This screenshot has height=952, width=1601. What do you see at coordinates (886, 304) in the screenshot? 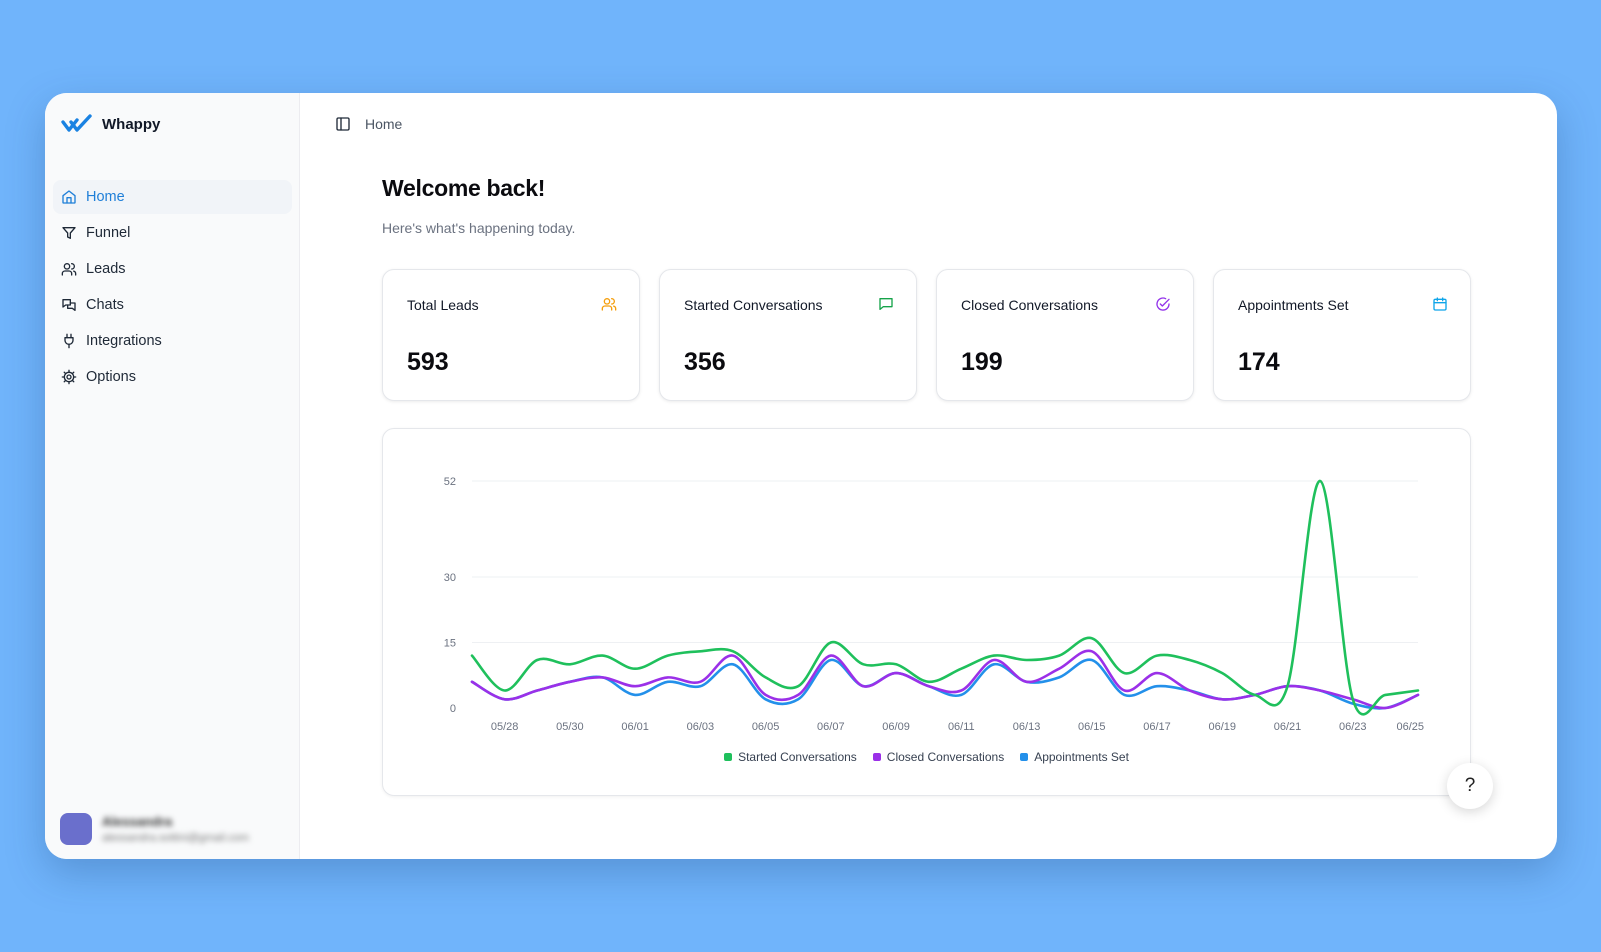
I see `message-icon` at bounding box center [886, 304].